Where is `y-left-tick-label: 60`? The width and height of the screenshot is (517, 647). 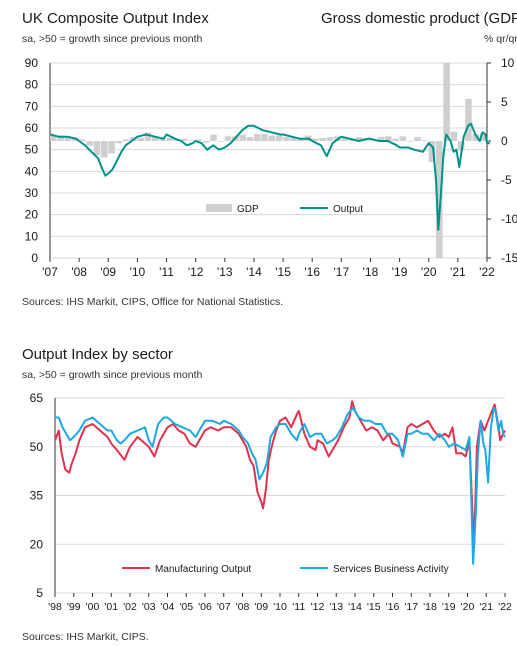 y-left-tick-label: 60 is located at coordinates (32, 128).